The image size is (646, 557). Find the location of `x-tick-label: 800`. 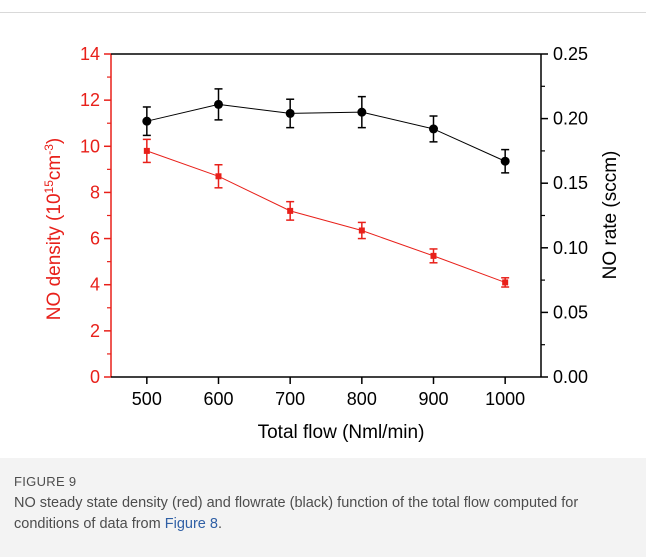

x-tick-label: 800 is located at coordinates (362, 399).